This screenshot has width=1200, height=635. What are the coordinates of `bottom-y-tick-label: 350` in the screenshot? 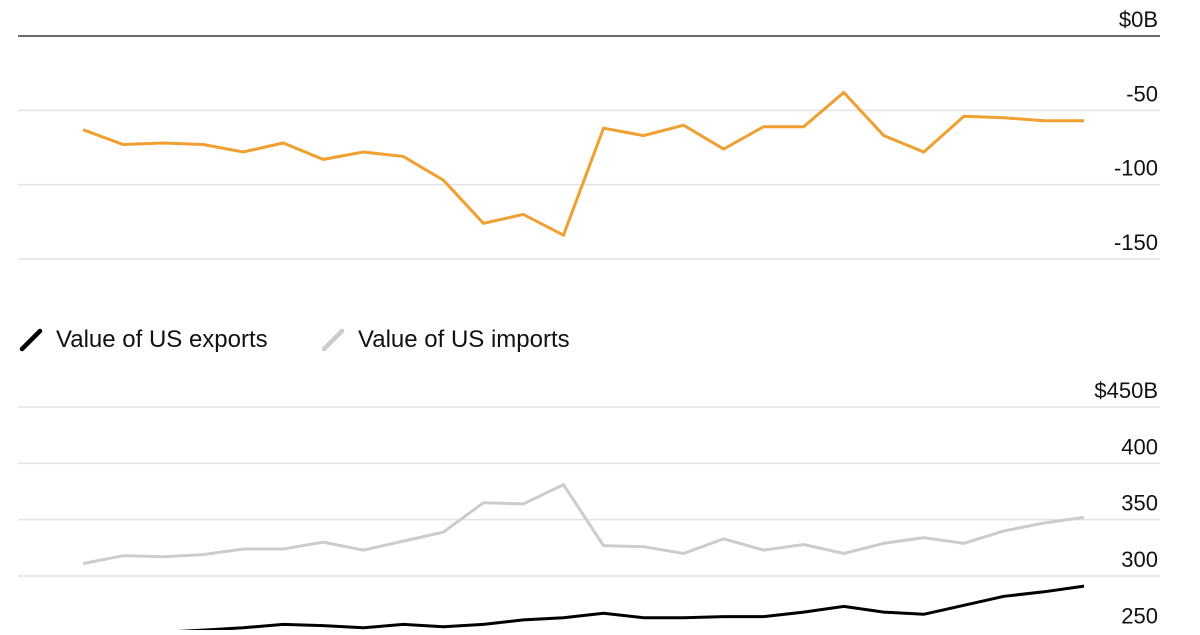 It's located at (1139, 503).